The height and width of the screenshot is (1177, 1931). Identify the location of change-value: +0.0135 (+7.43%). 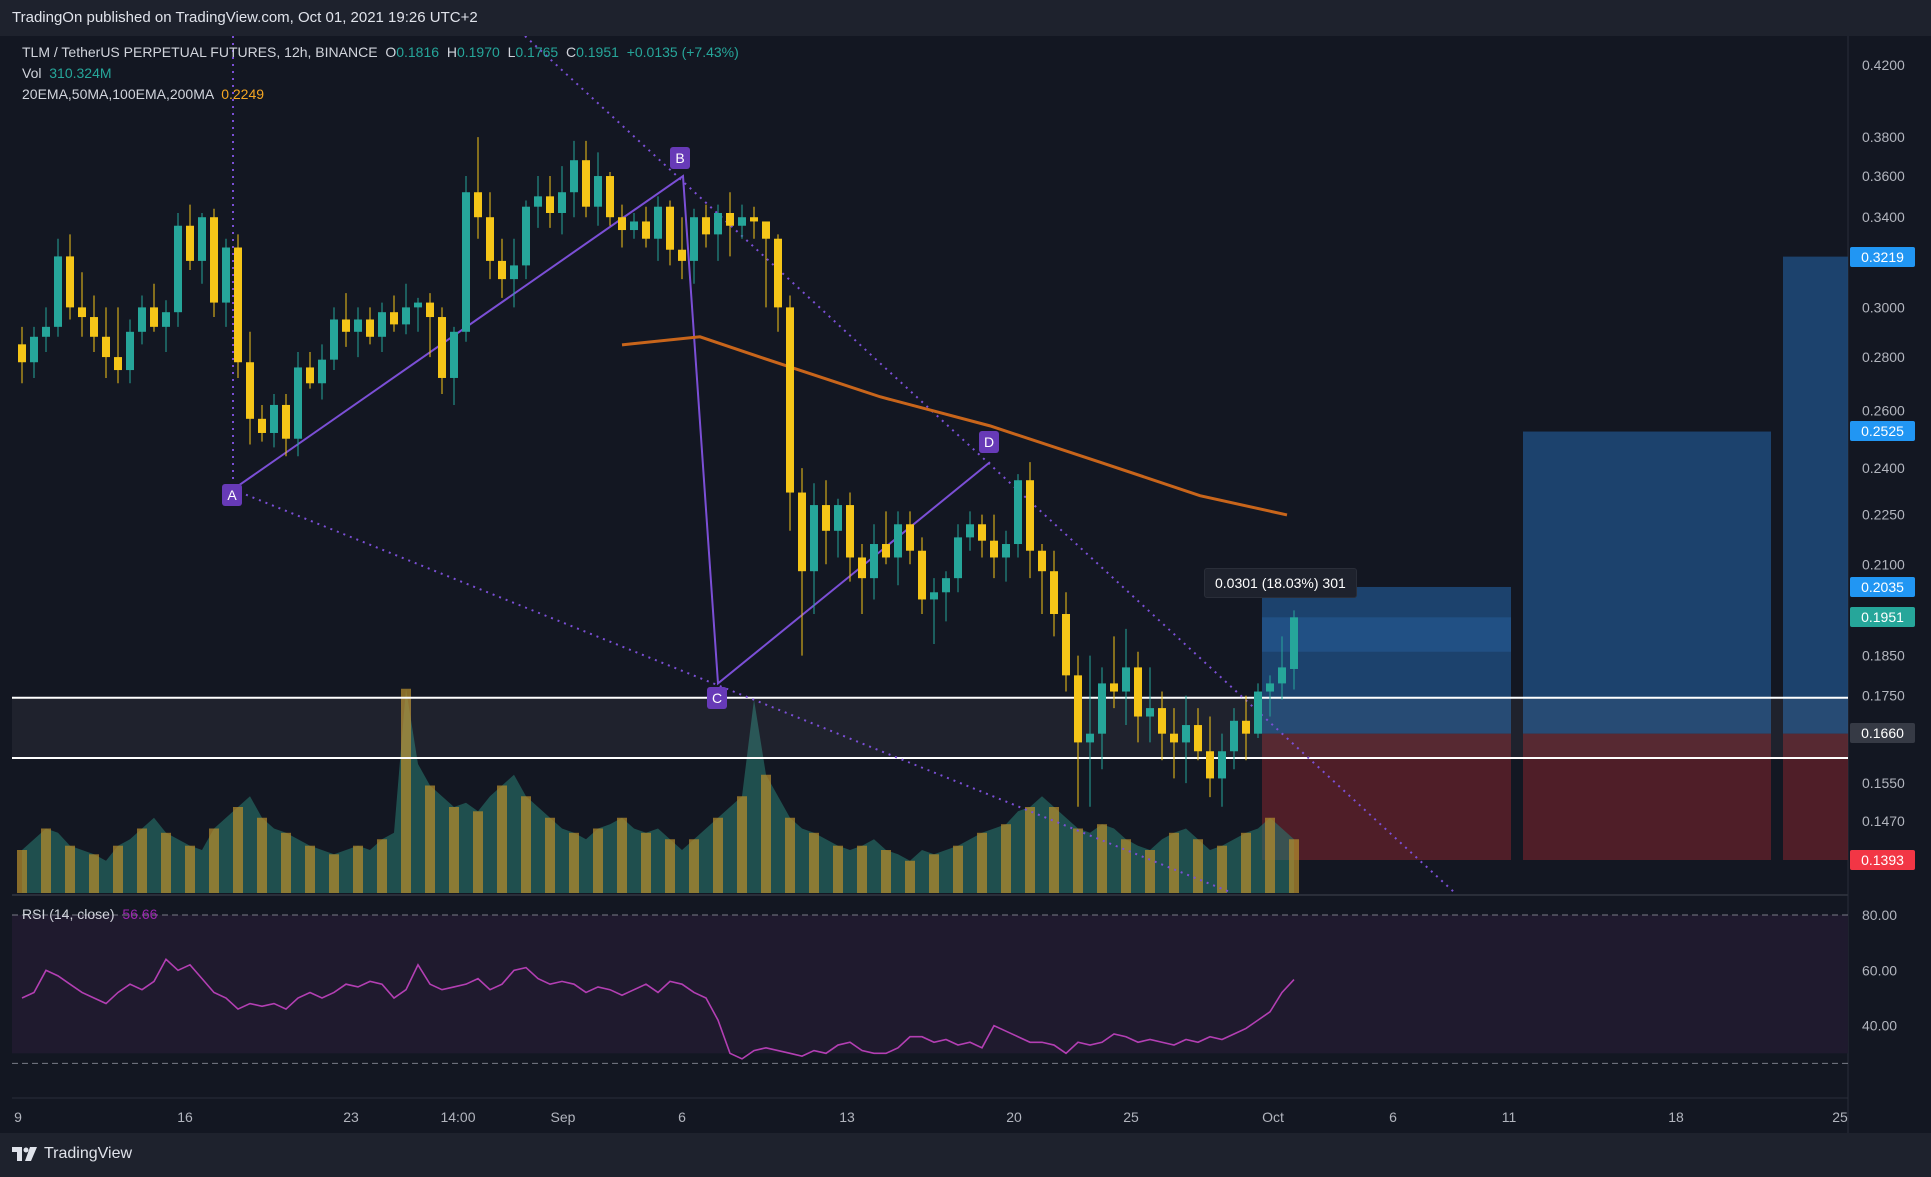
(682, 52).